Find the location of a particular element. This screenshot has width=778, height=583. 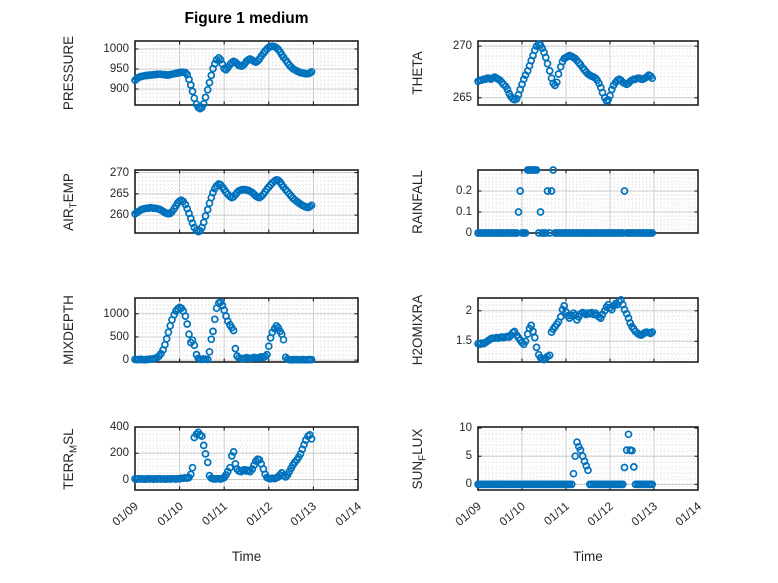

y-axis-label: THETA is located at coordinates (418, 73).